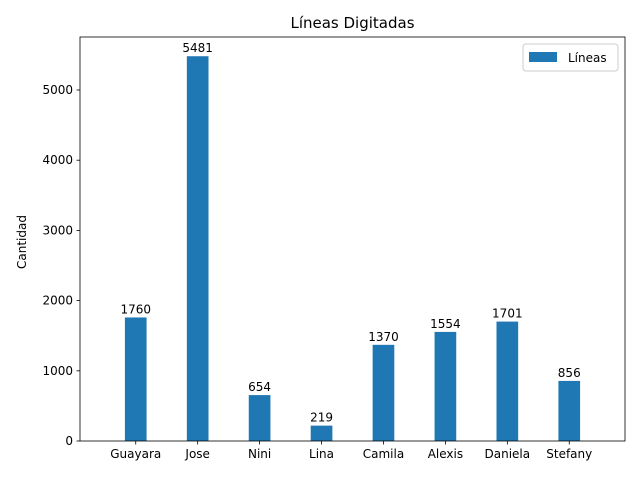  I want to click on bar-lina, so click(321, 433).